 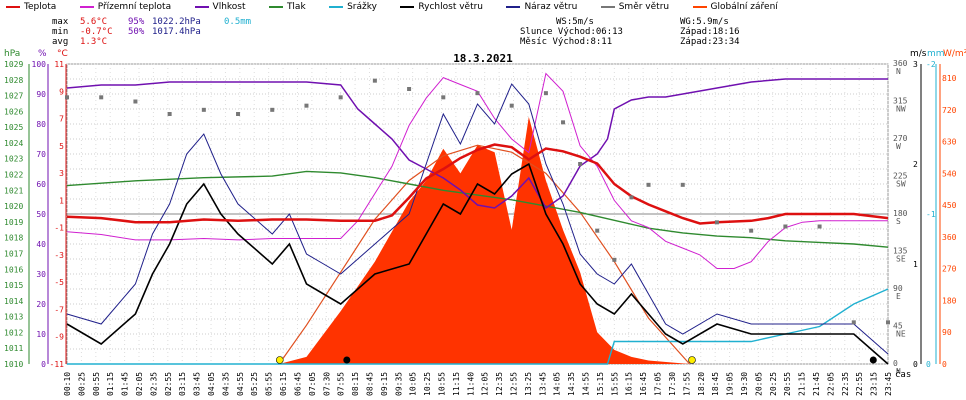 What do you see at coordinates (61, 200) in the screenshot?
I see `temperature-tick: 1` at bounding box center [61, 200].